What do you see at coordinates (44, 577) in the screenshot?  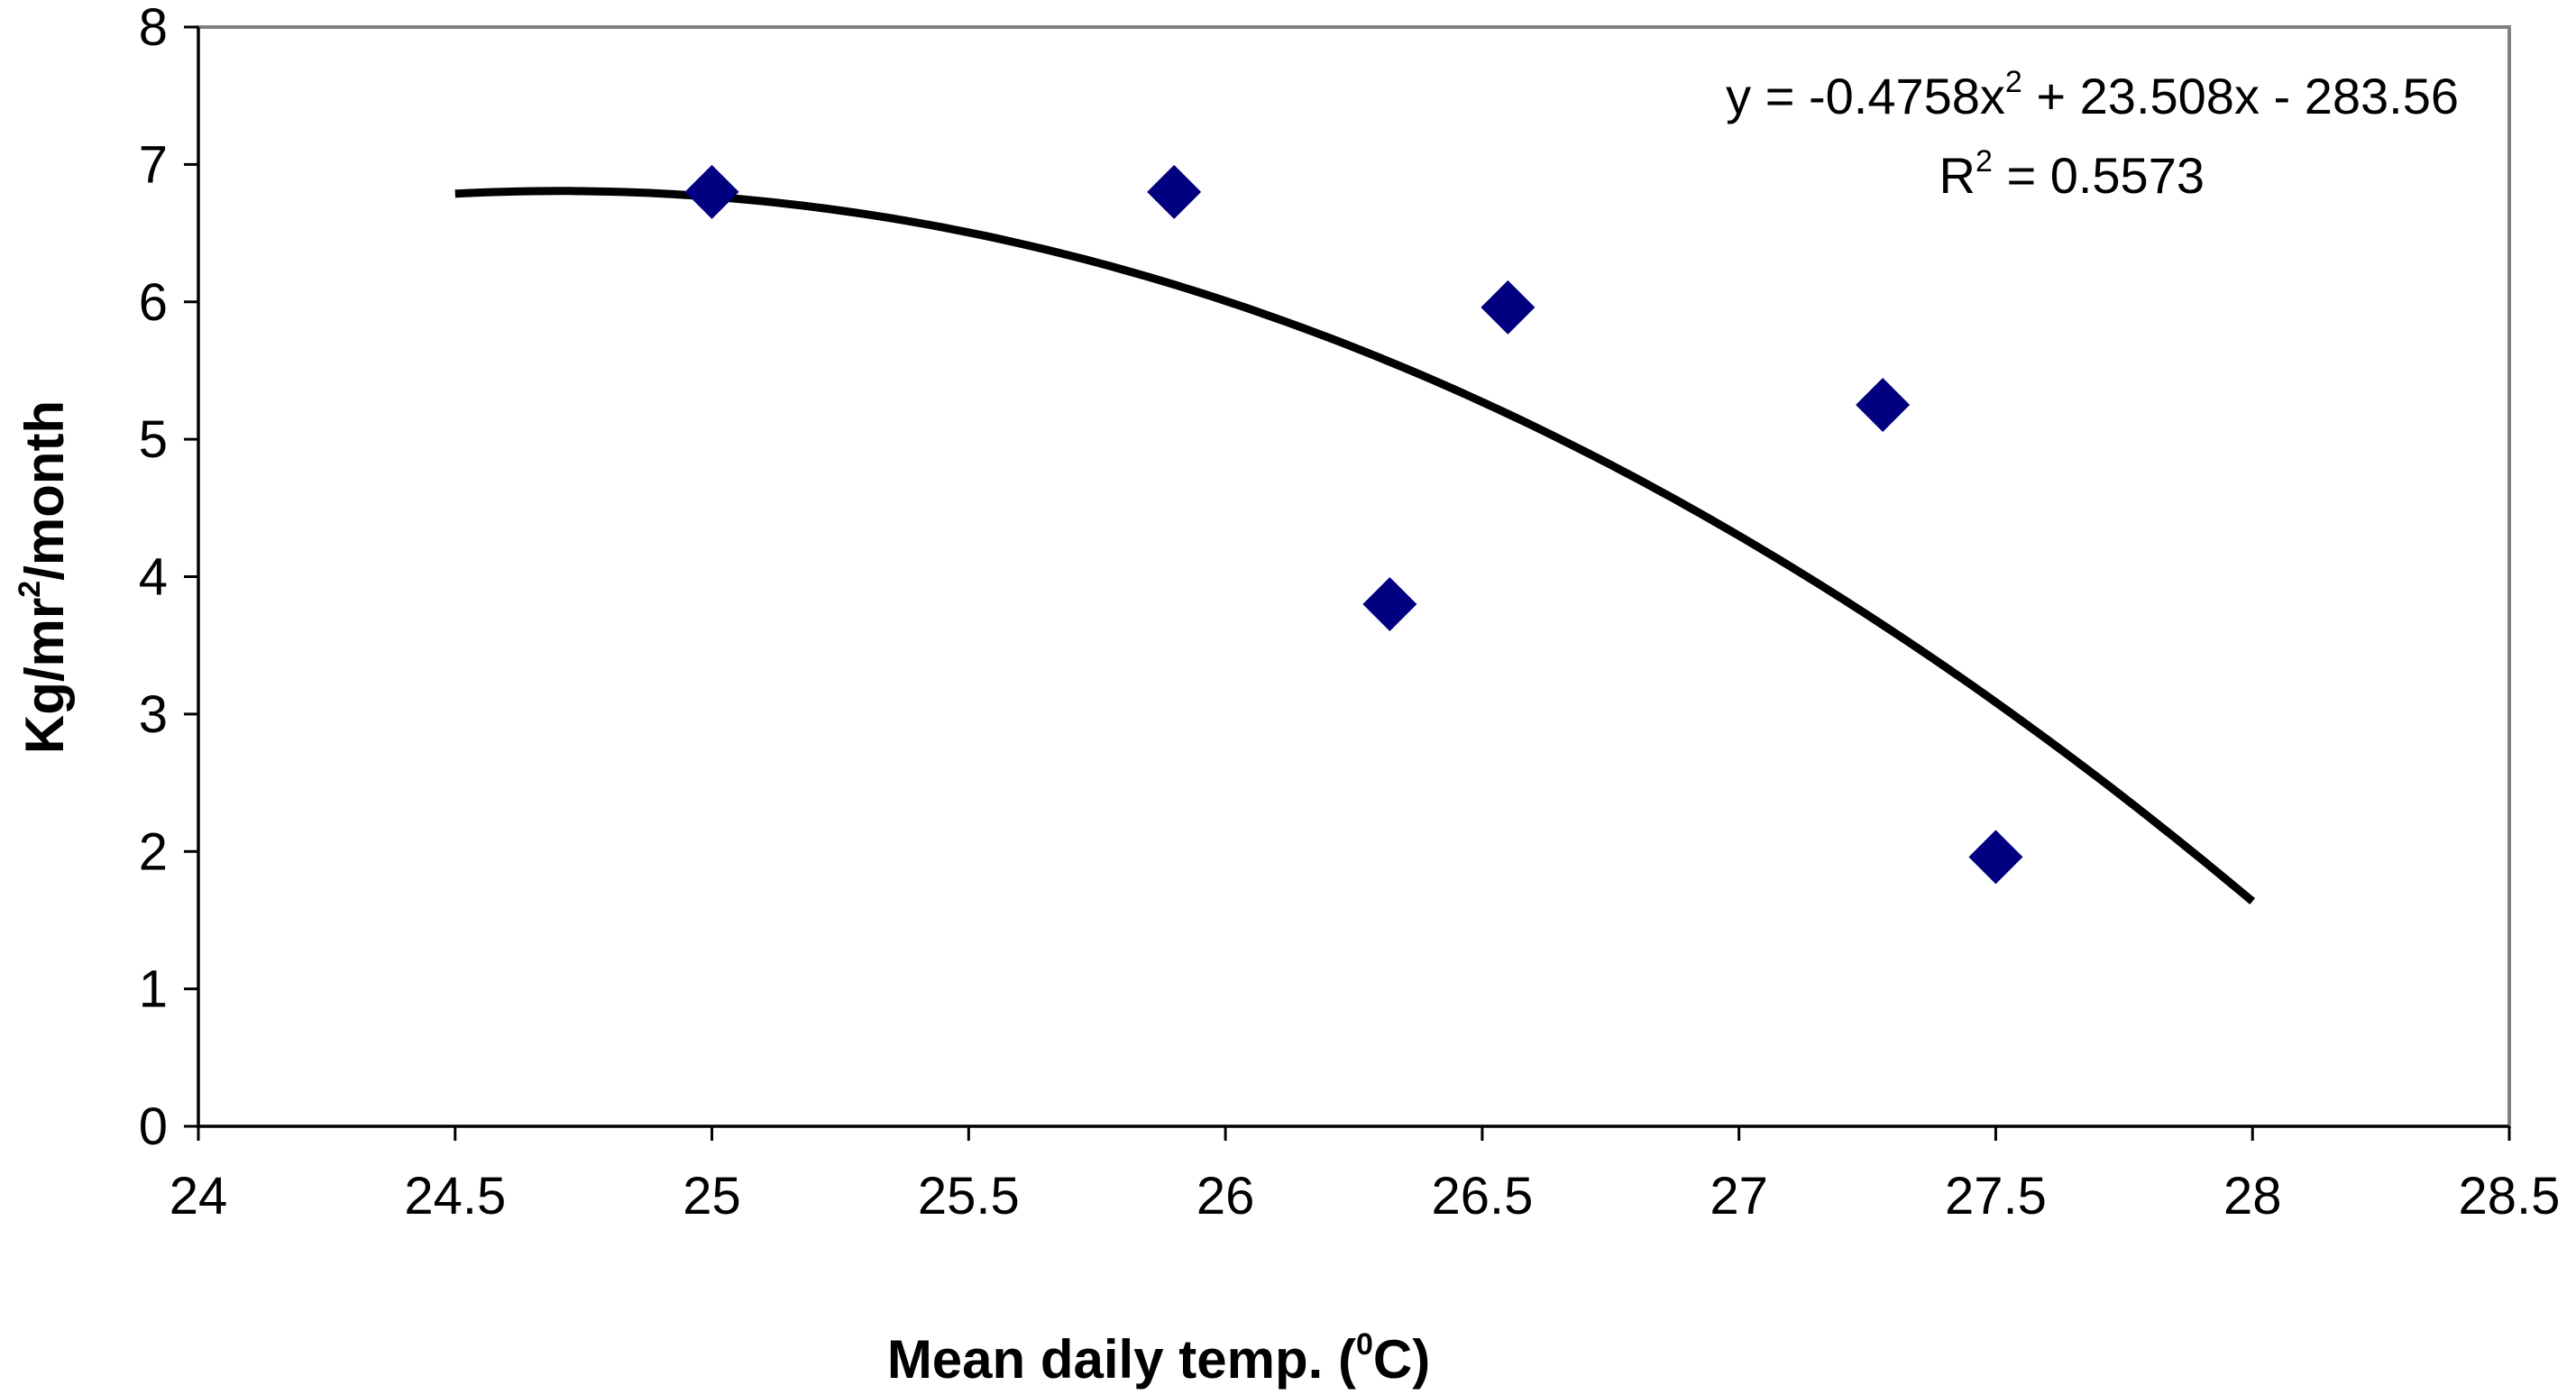 I see `y-axis-title: Kg/mr2/month` at bounding box center [44, 577].